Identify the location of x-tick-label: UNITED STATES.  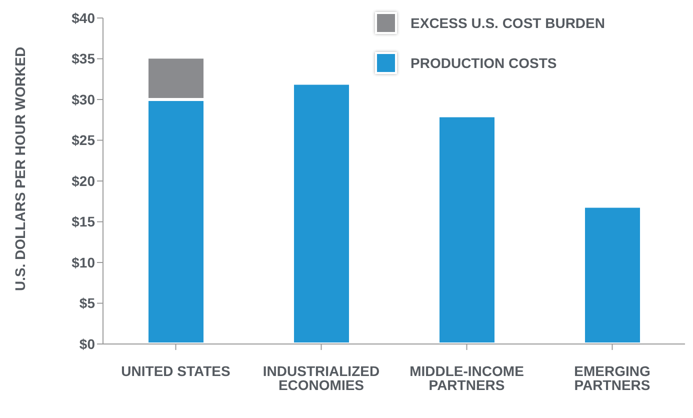
(175, 370).